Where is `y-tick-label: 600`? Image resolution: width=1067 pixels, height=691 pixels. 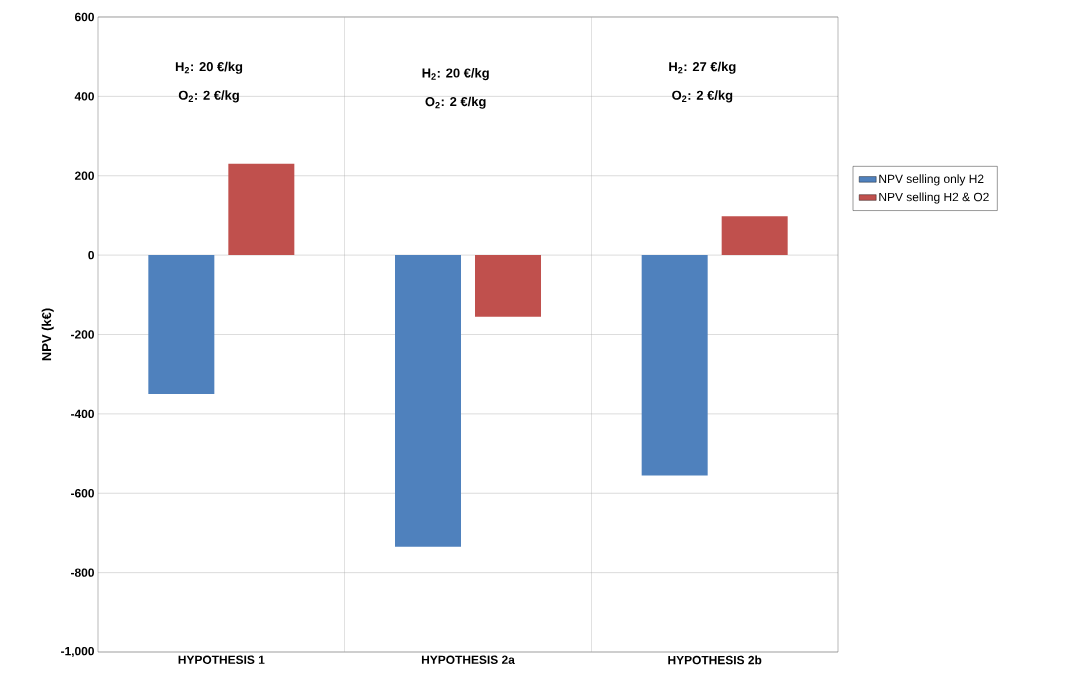
y-tick-label: 600 is located at coordinates (84, 17).